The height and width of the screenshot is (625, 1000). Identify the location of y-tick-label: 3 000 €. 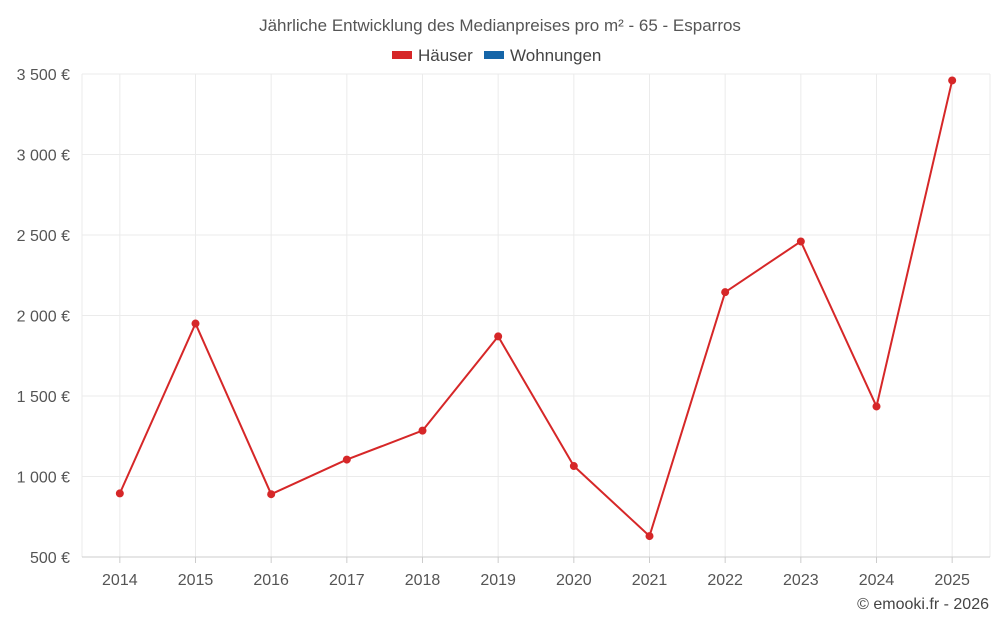
(43, 156).